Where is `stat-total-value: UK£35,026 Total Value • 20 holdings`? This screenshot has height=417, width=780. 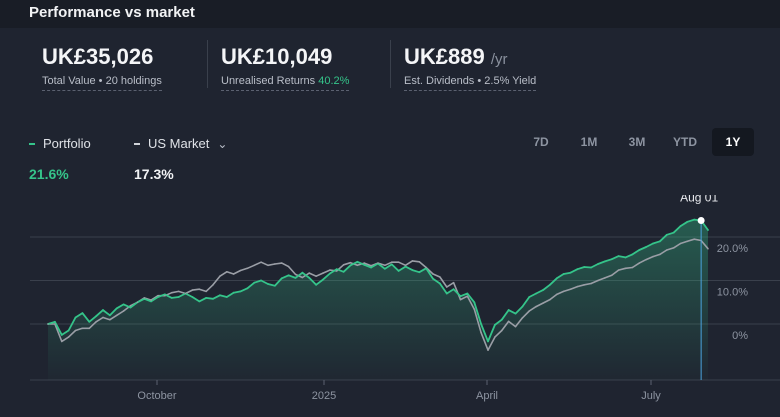
stat-total-value: UK£35,026 Total Value • 20 holdings is located at coordinates (102, 67).